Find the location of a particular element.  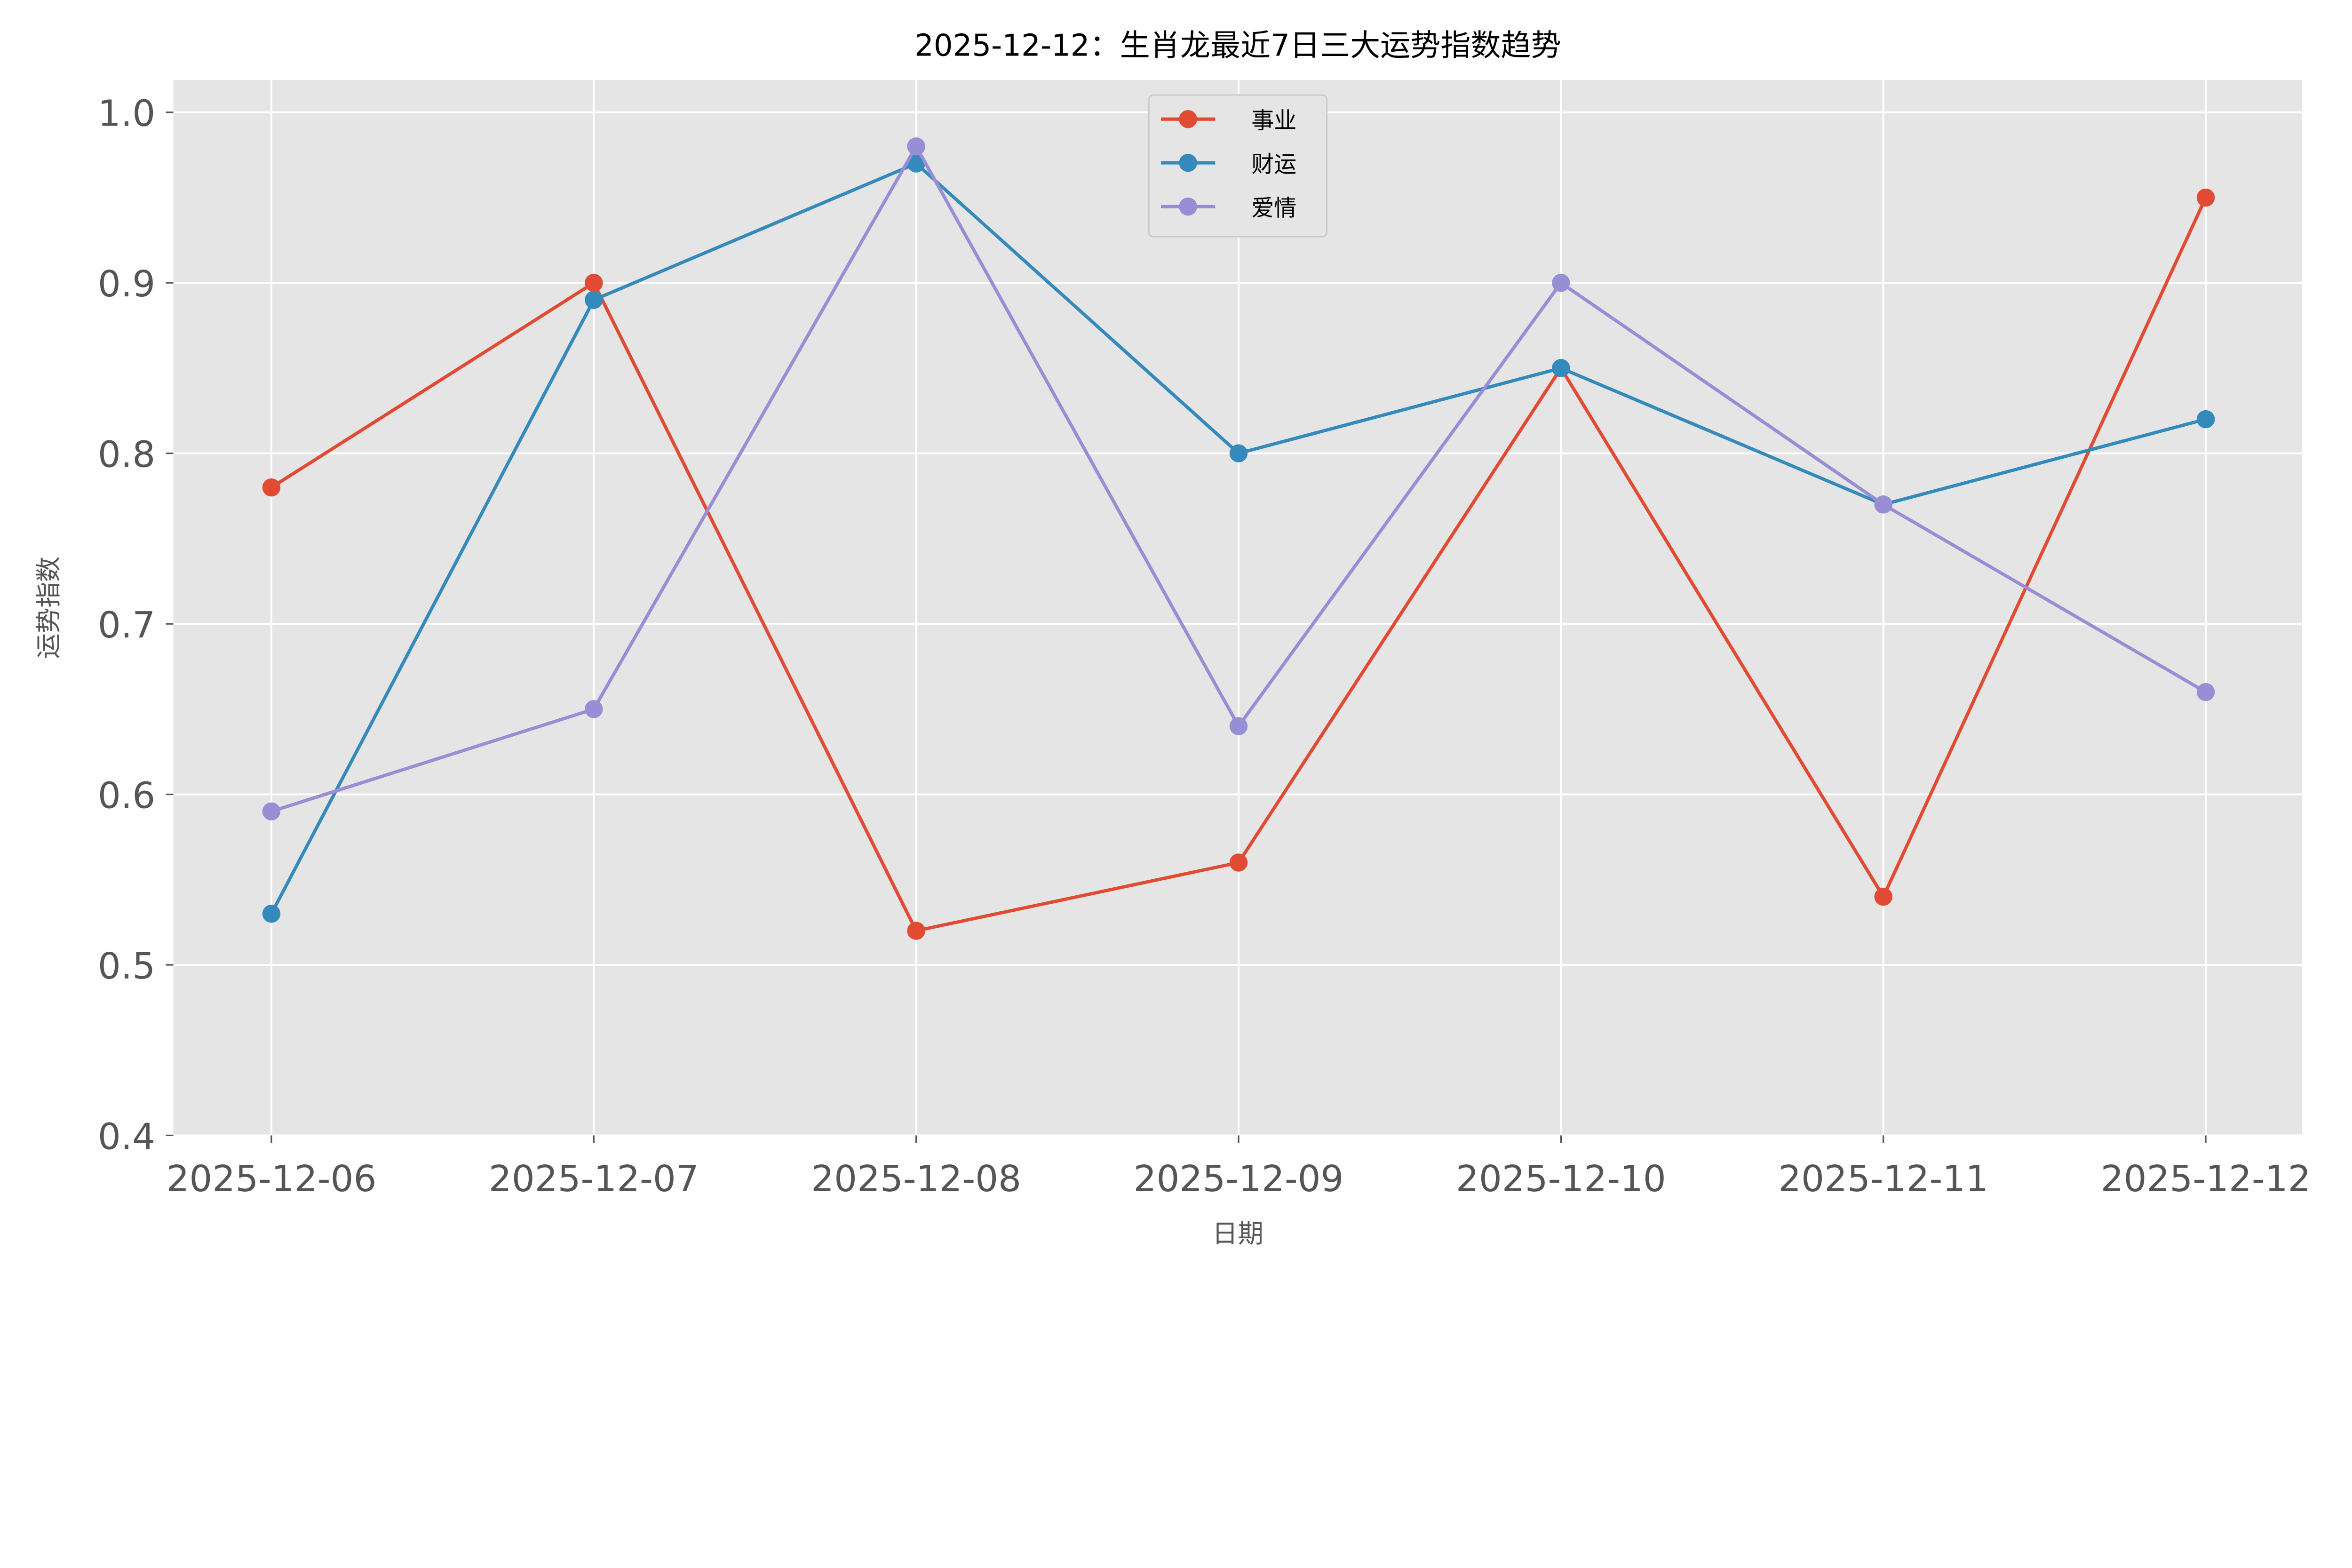

x-tick-label: 2025-12-06 is located at coordinates (271, 1179).